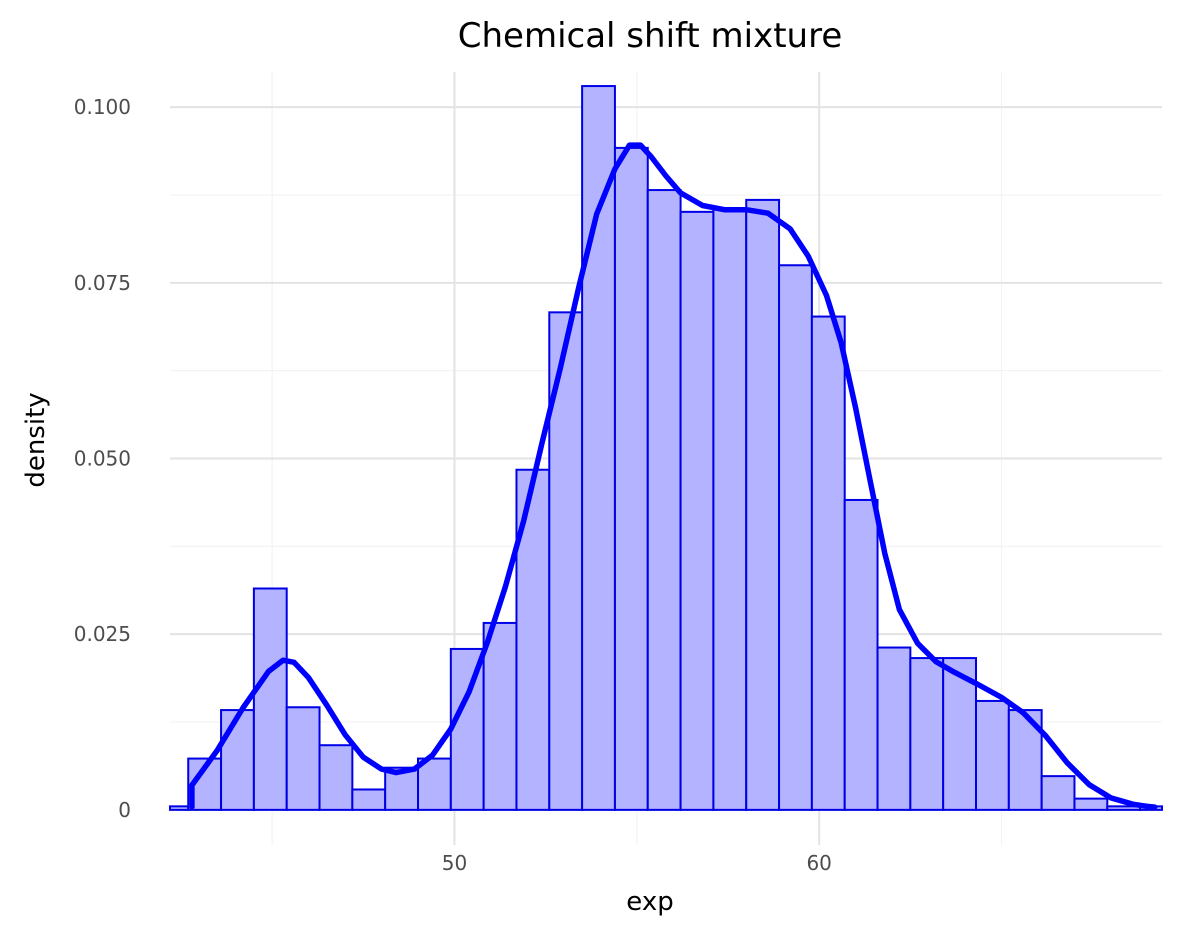 This screenshot has width=1182, height=936. I want to click on y-tick-label: 0.050, so click(102, 459).